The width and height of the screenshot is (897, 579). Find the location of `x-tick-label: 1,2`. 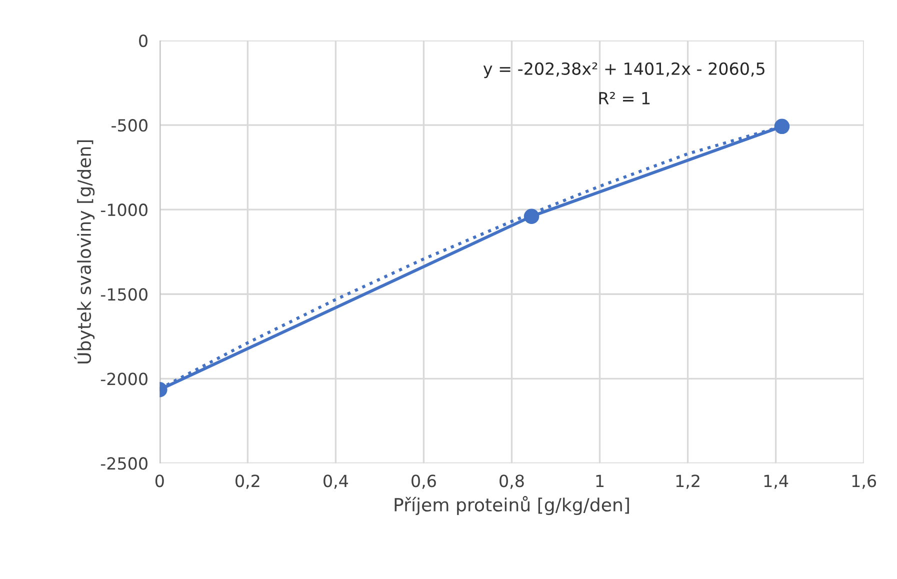

x-tick-label: 1,2 is located at coordinates (688, 481).